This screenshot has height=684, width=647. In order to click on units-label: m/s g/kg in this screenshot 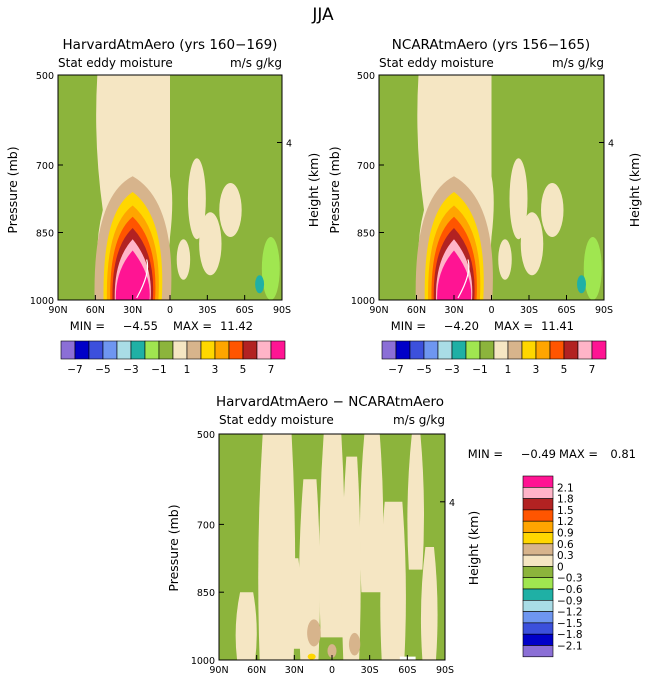, I will do `click(256, 63)`.